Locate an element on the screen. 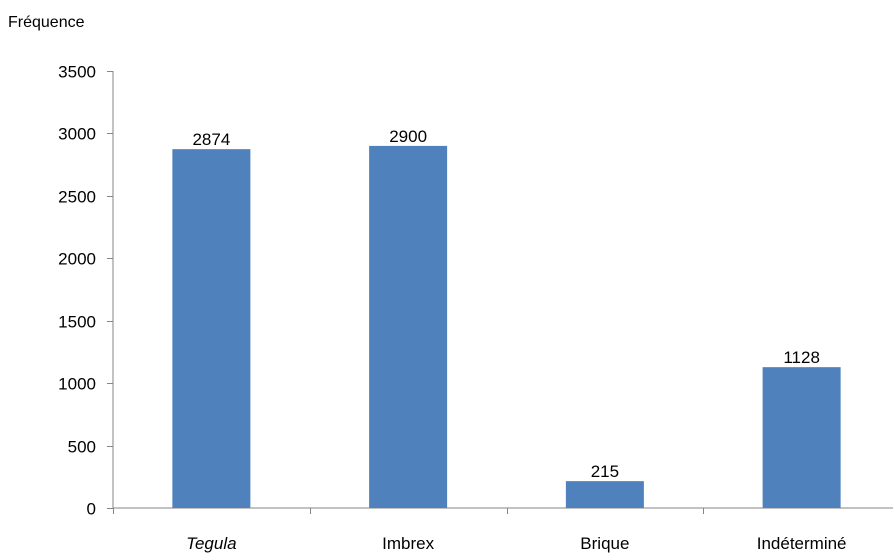  x-category-label: Imbrex is located at coordinates (408, 543).